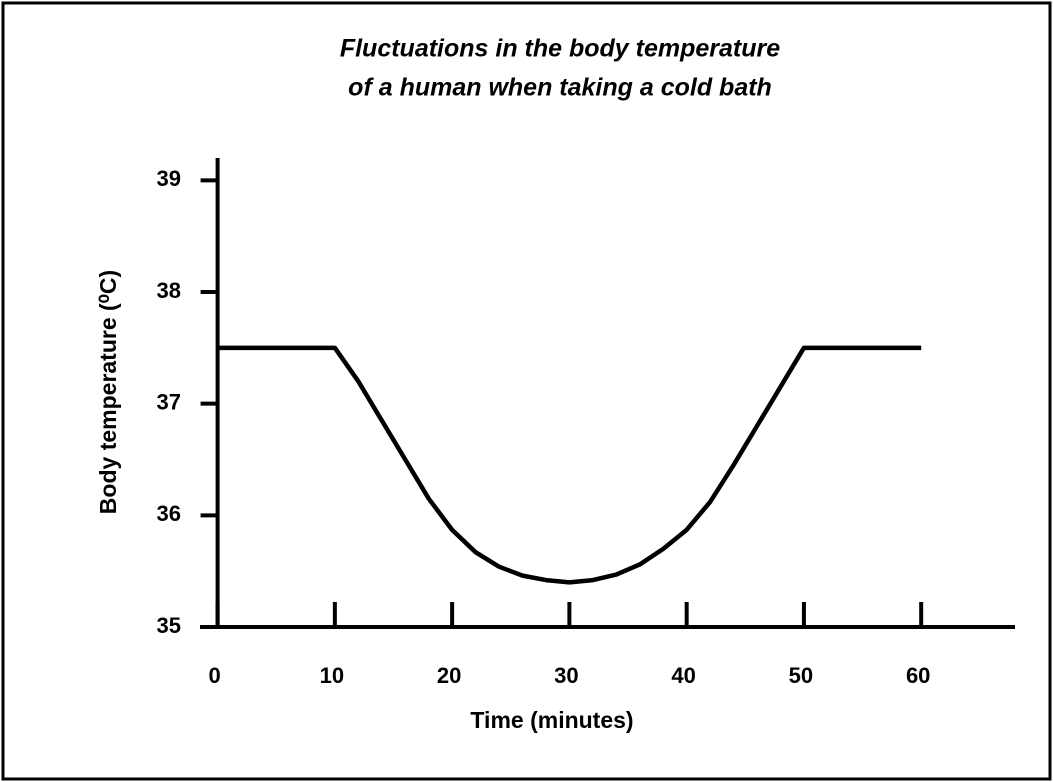  What do you see at coordinates (169, 625) in the screenshot?
I see `y-tick-label: 35` at bounding box center [169, 625].